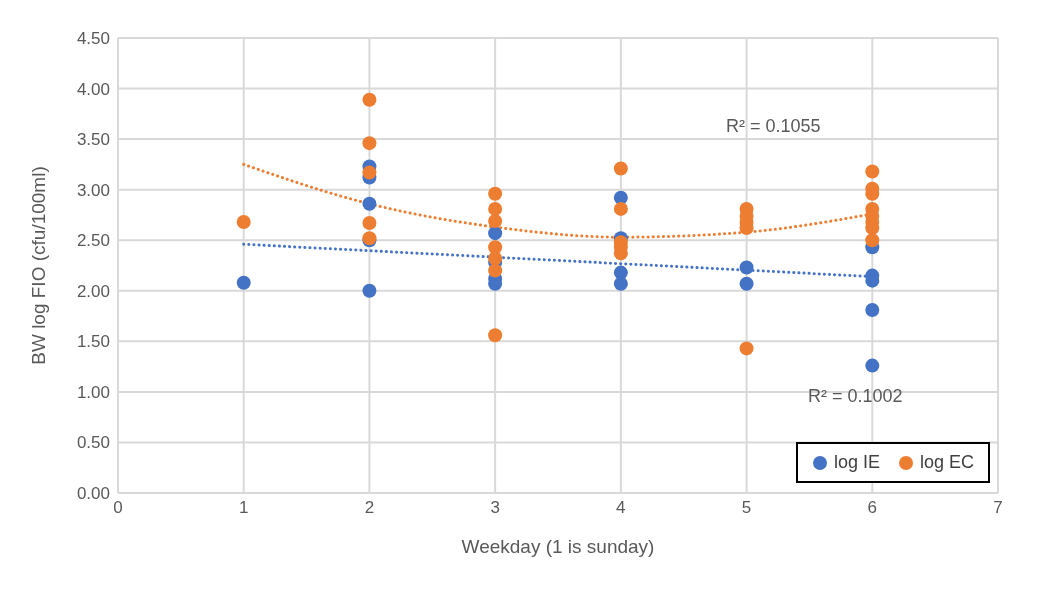 The height and width of the screenshot is (593, 1044). What do you see at coordinates (93, 392) in the screenshot?
I see `y-tick-label: 1.00` at bounding box center [93, 392].